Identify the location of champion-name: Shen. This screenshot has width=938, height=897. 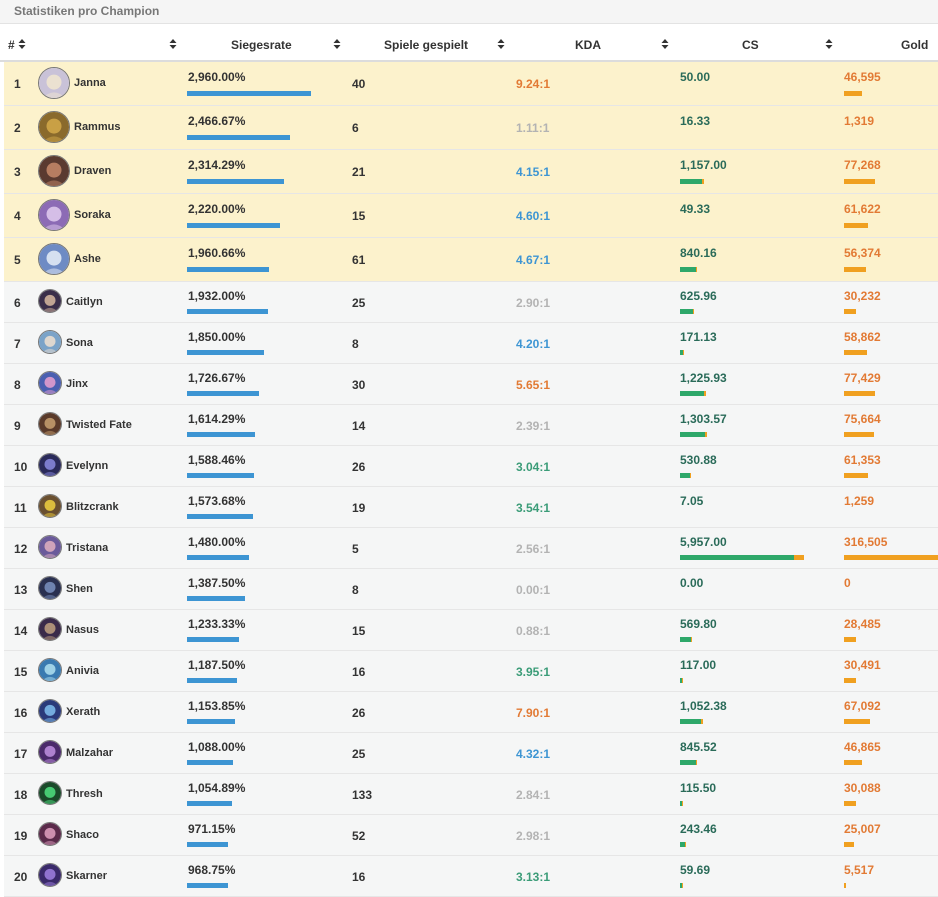
(79, 589).